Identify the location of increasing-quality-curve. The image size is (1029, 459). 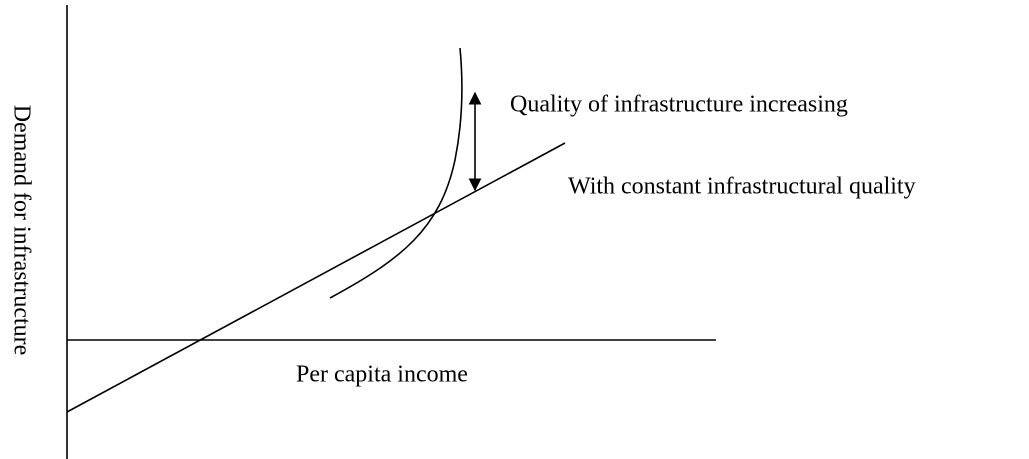
(396, 173).